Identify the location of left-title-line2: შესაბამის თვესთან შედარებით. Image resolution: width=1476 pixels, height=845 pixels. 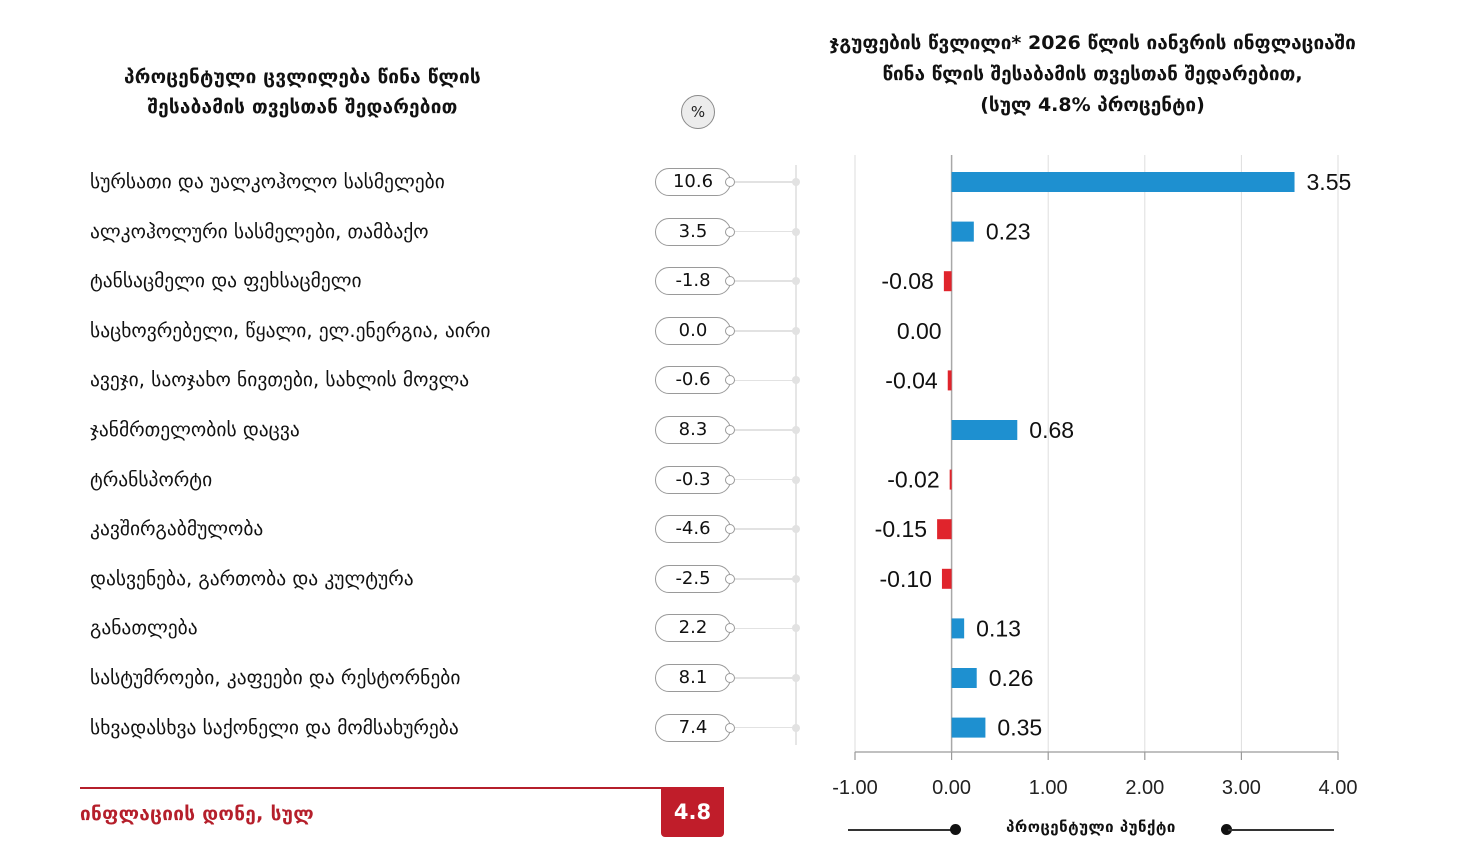
(302, 107).